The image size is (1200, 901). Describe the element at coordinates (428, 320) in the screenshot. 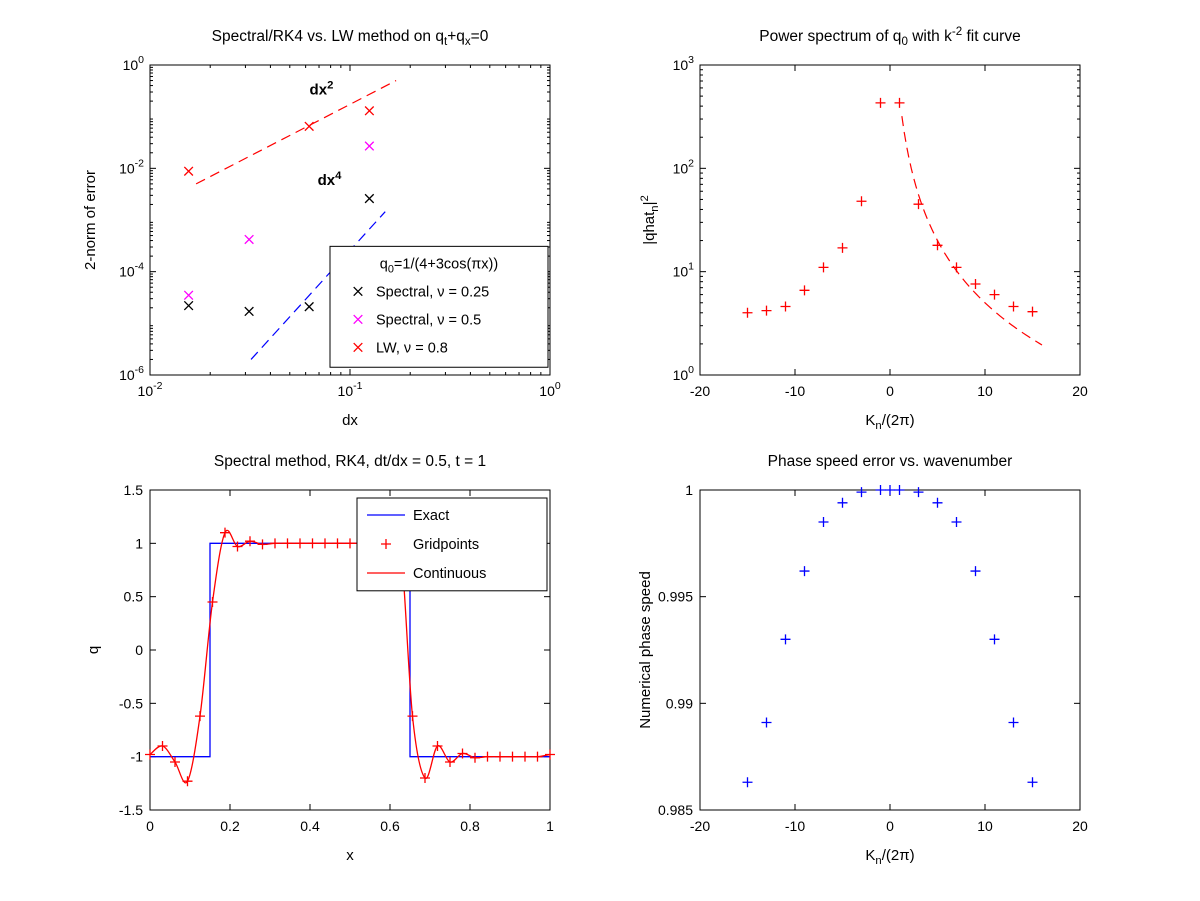

I see `legend-entry-label: Spectral, ν = 0.5` at that location.